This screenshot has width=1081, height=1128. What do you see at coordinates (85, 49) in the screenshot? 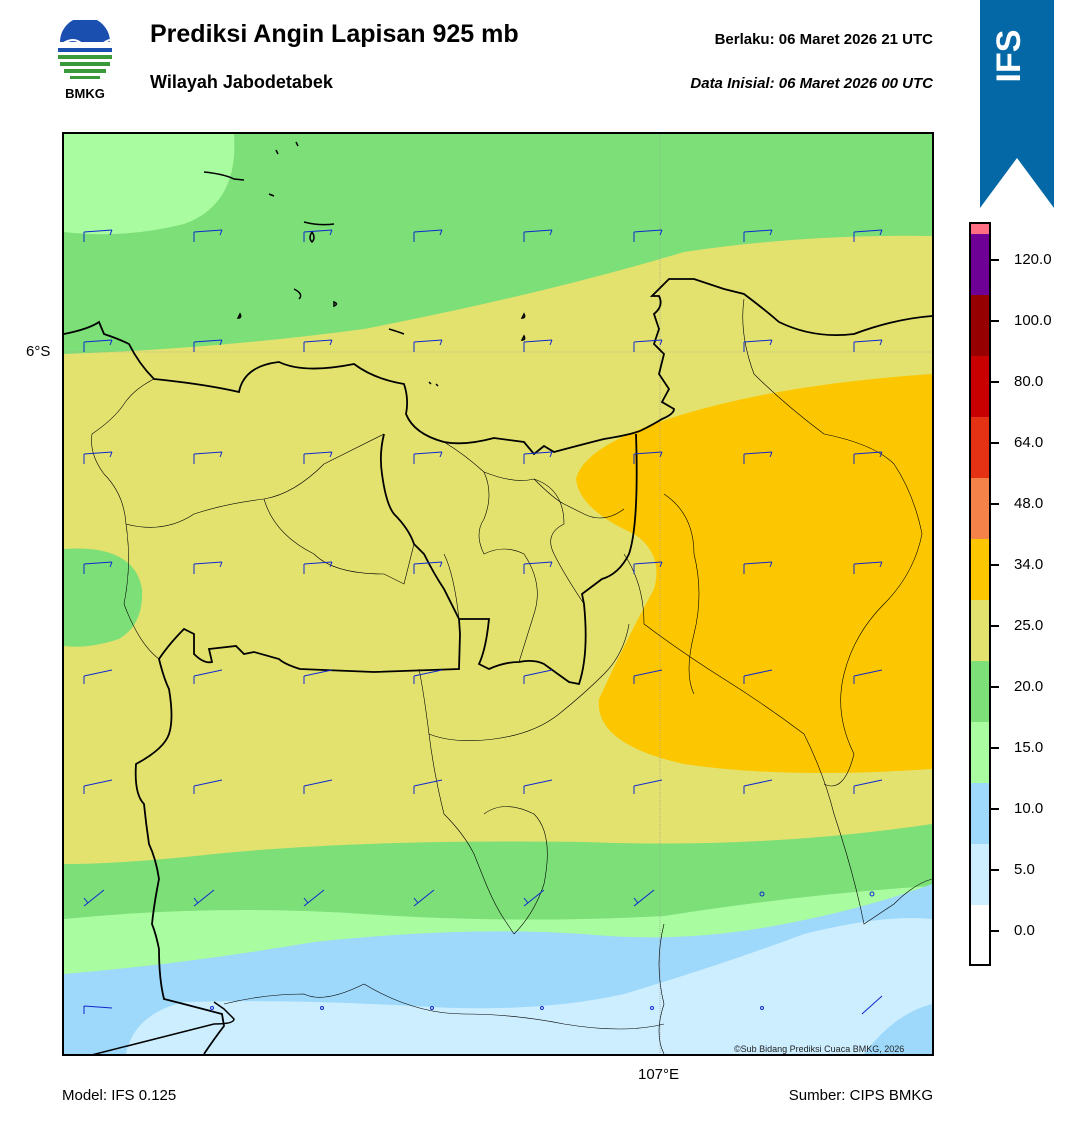
I see `bmkg-logo` at bounding box center [85, 49].